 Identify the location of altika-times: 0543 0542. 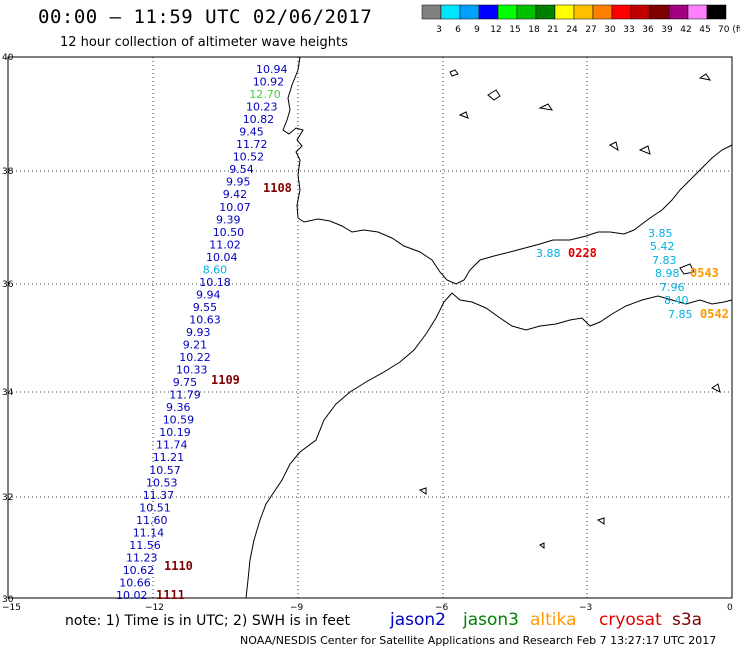
(709, 293).